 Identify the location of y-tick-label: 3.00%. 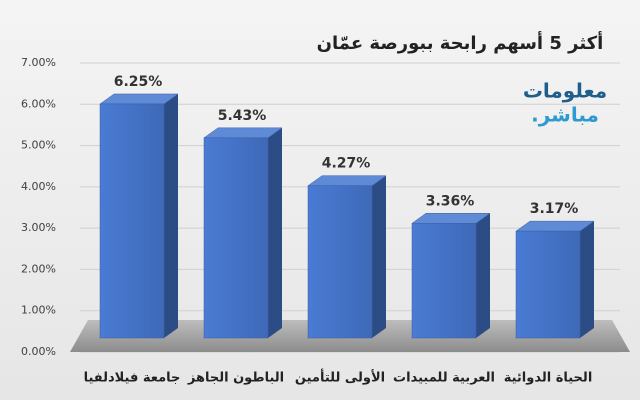
(38, 227).